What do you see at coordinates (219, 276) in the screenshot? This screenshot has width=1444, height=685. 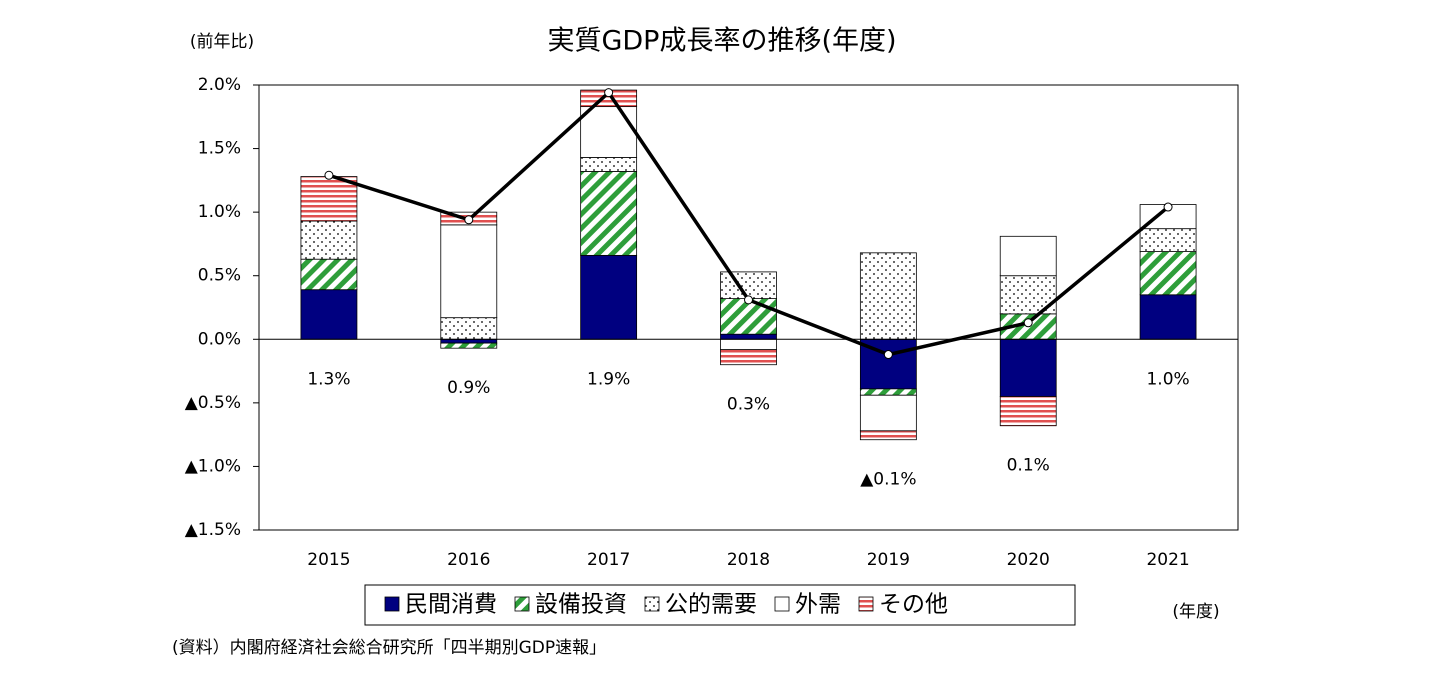 I see `y-tick-label: 0.5%` at bounding box center [219, 276].